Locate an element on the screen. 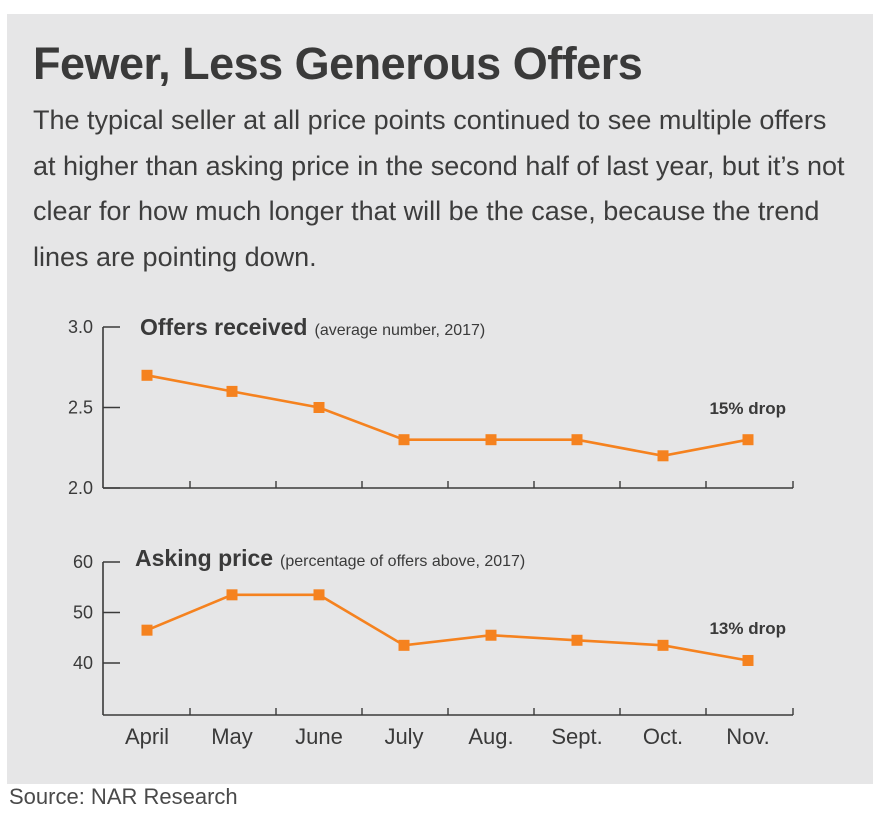  x-label-june: June is located at coordinates (319, 736).